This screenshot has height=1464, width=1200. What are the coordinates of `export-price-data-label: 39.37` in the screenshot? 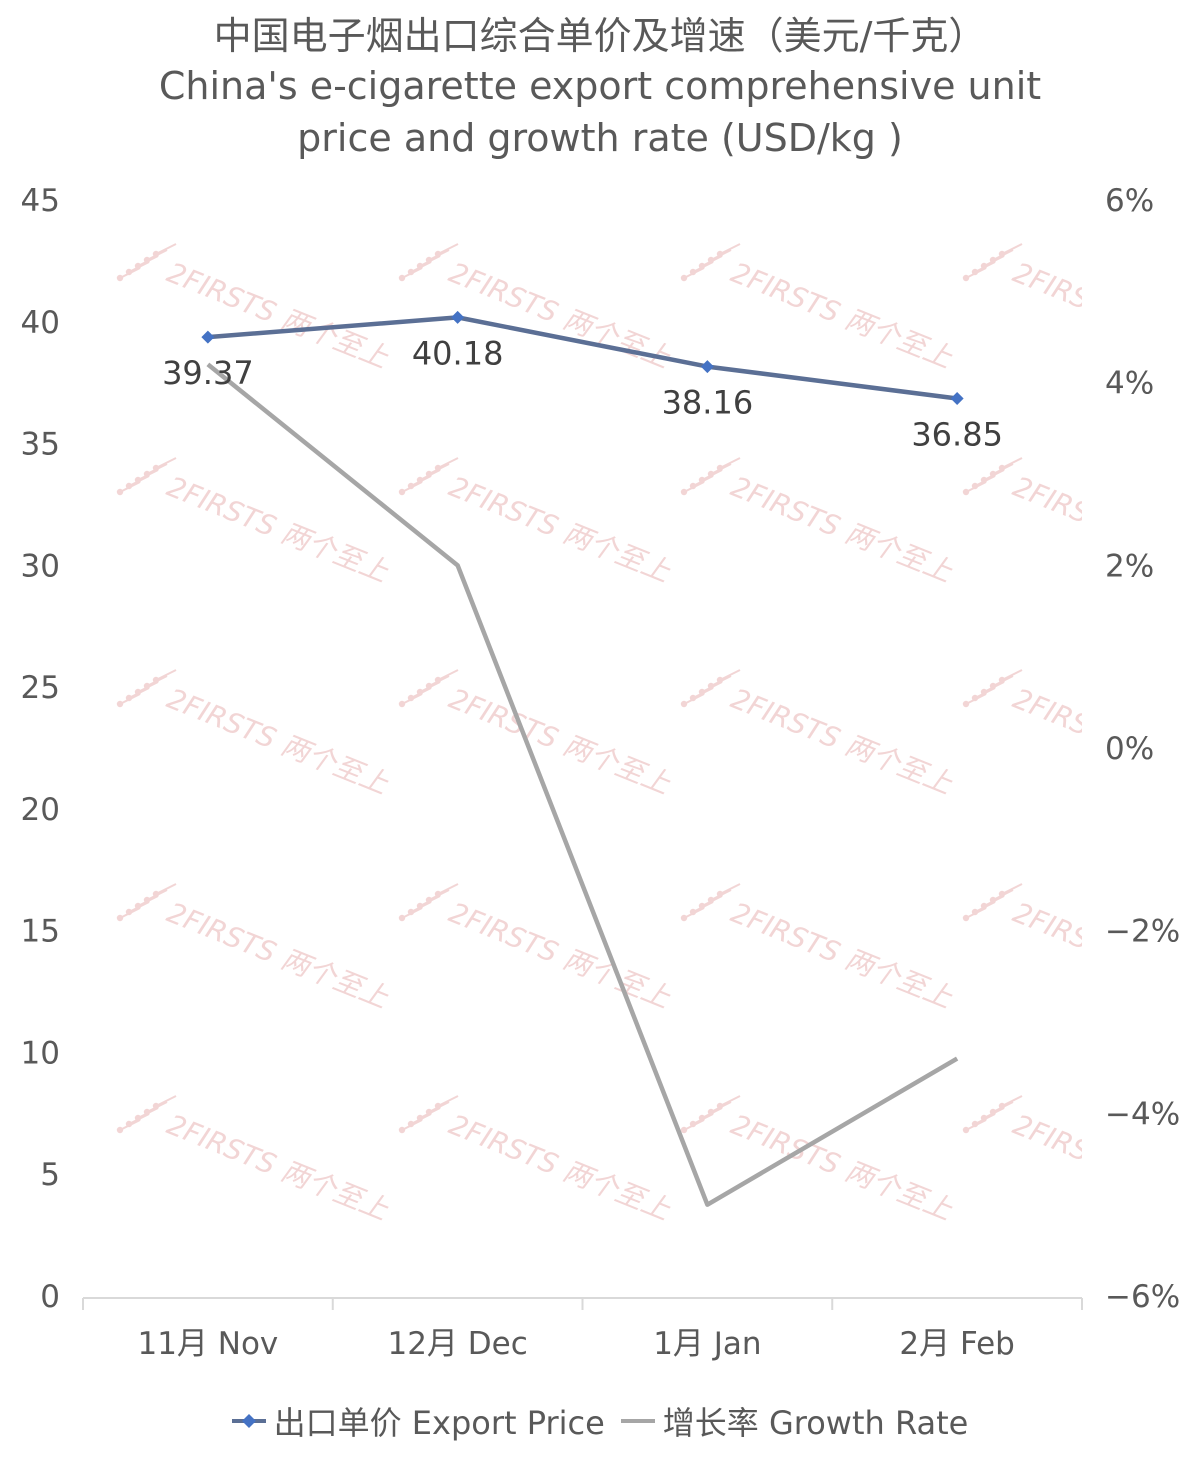 It's located at (208, 373).